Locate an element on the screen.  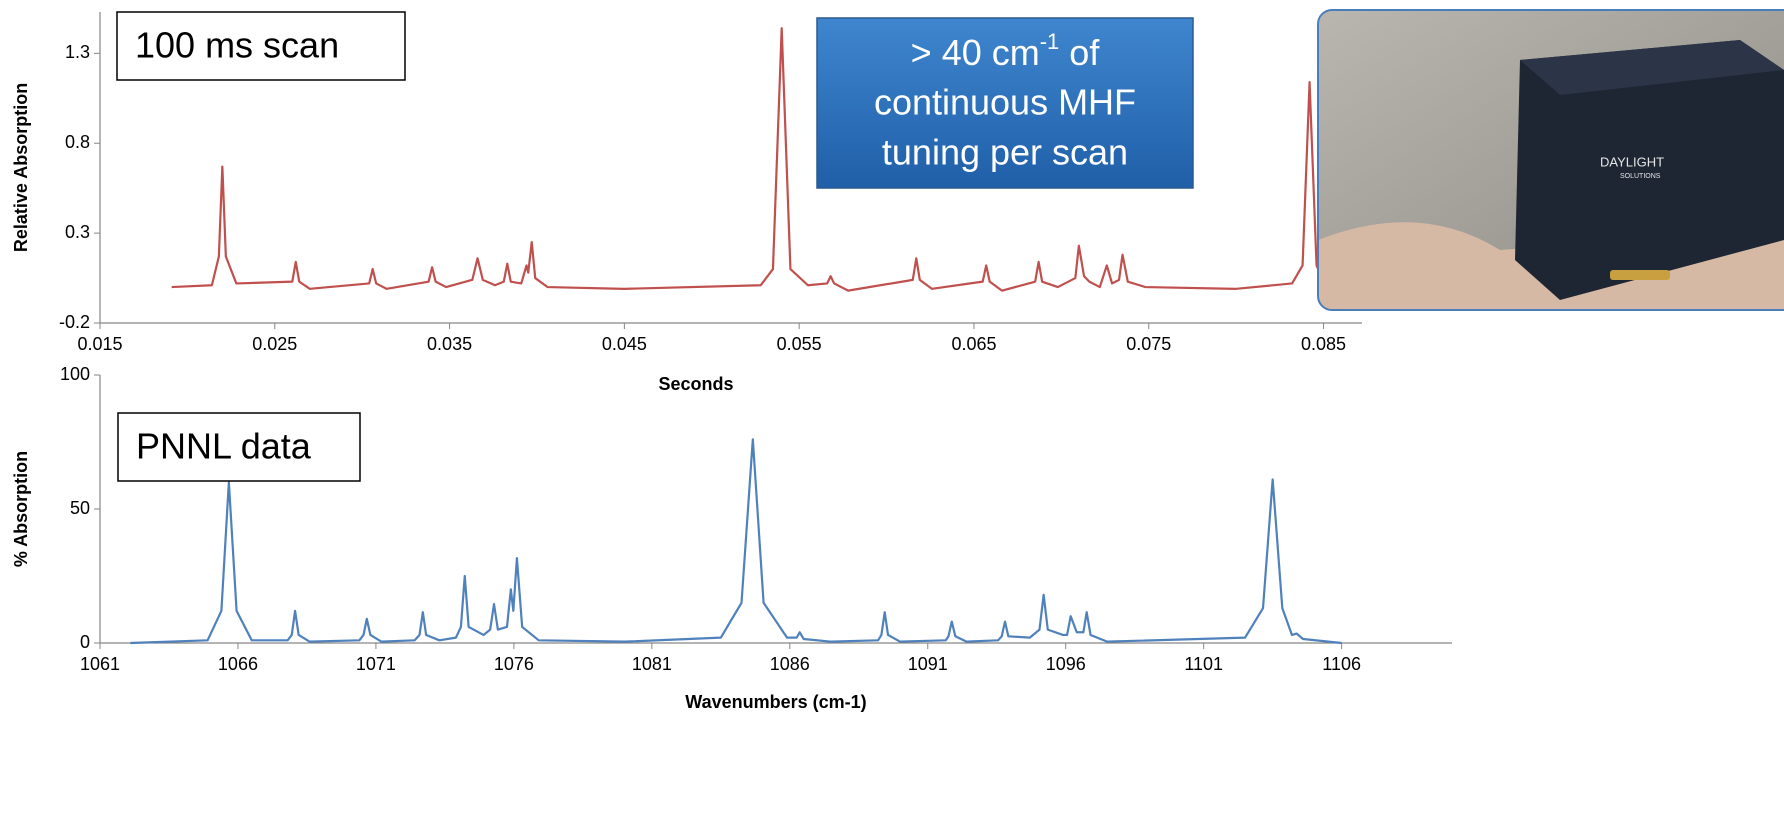
x-axis-title: Wavenumbers (cm-1) is located at coordinates (775, 702).